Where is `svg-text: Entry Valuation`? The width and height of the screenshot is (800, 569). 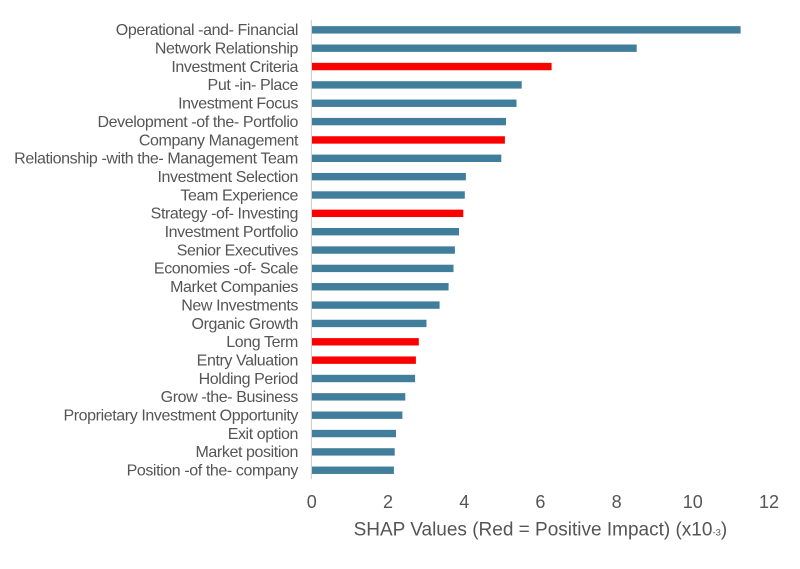
svg-text: Entry Valuation is located at coordinates (247, 360).